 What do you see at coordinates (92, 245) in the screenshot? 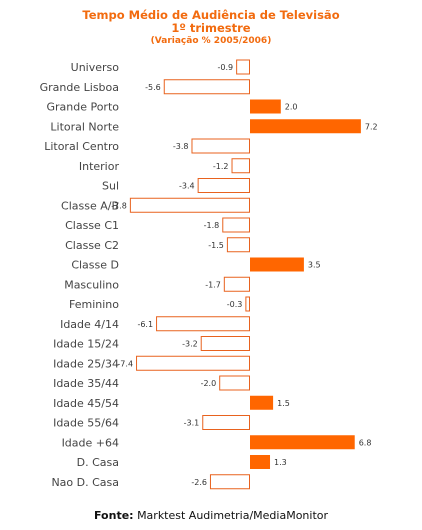
I see `category-label: Classe C2` at bounding box center [92, 245].